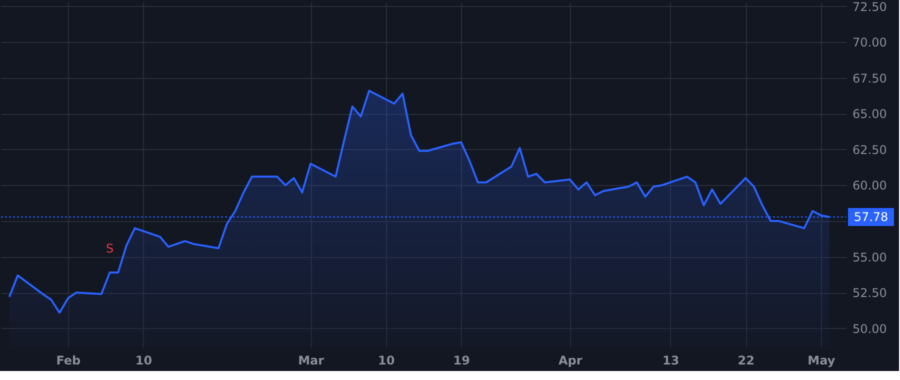 The height and width of the screenshot is (380, 900). What do you see at coordinates (110, 249) in the screenshot?
I see `annotation: S` at bounding box center [110, 249].